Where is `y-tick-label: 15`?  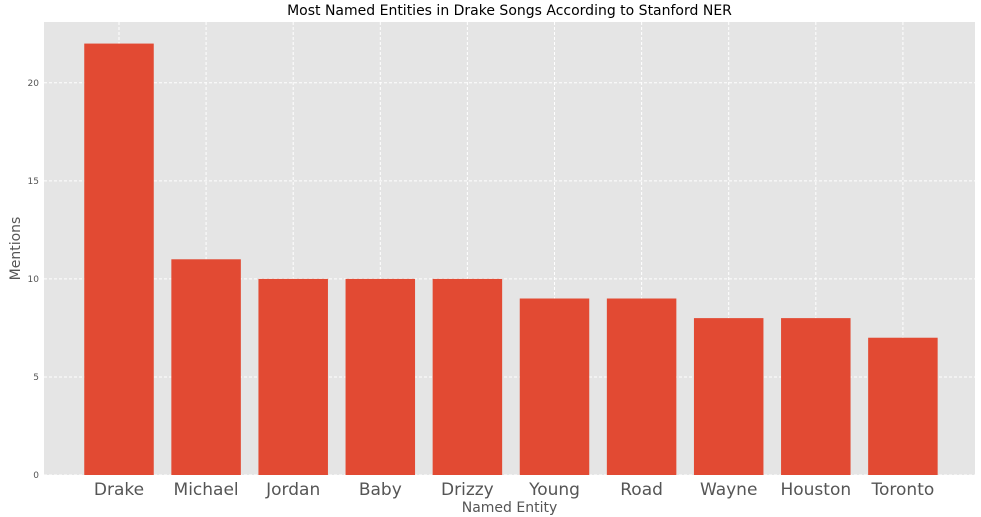 y-tick-label: 15 is located at coordinates (33, 182).